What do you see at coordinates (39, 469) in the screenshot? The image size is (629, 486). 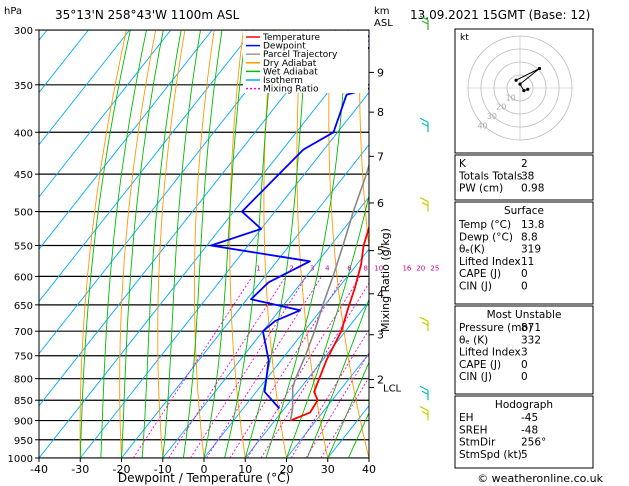 I see `temperature-tick-label: -40` at bounding box center [39, 469].